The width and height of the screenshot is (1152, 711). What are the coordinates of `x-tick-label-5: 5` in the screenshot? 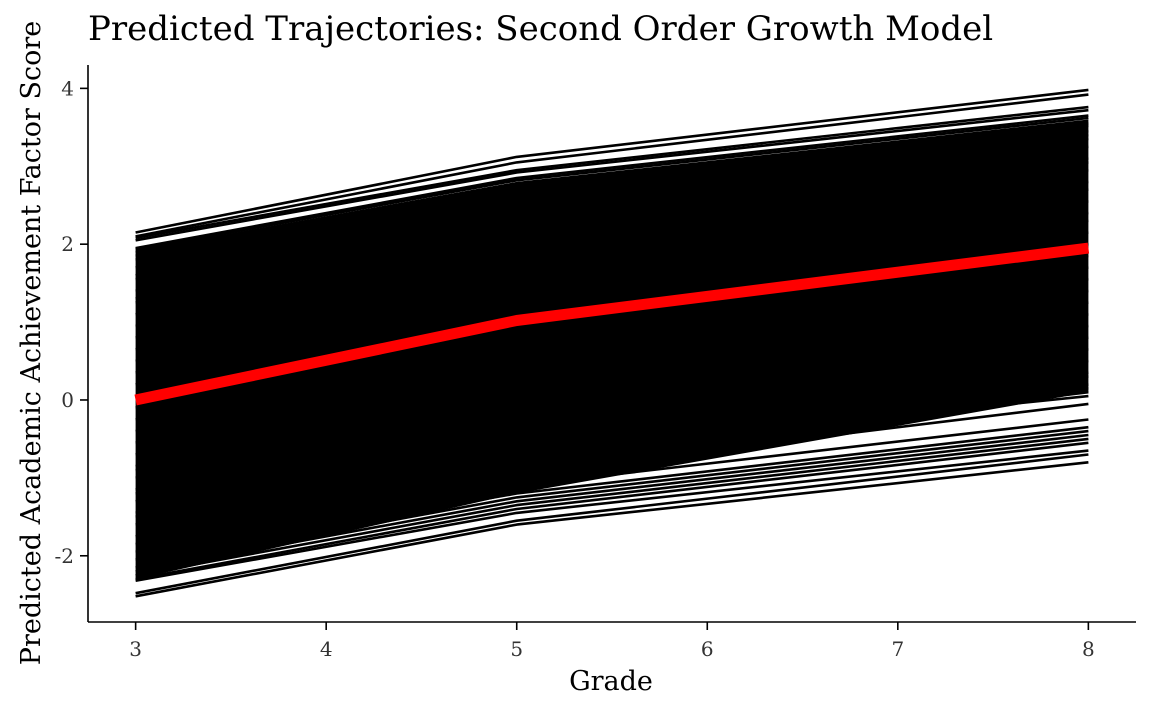 It's located at (516, 649).